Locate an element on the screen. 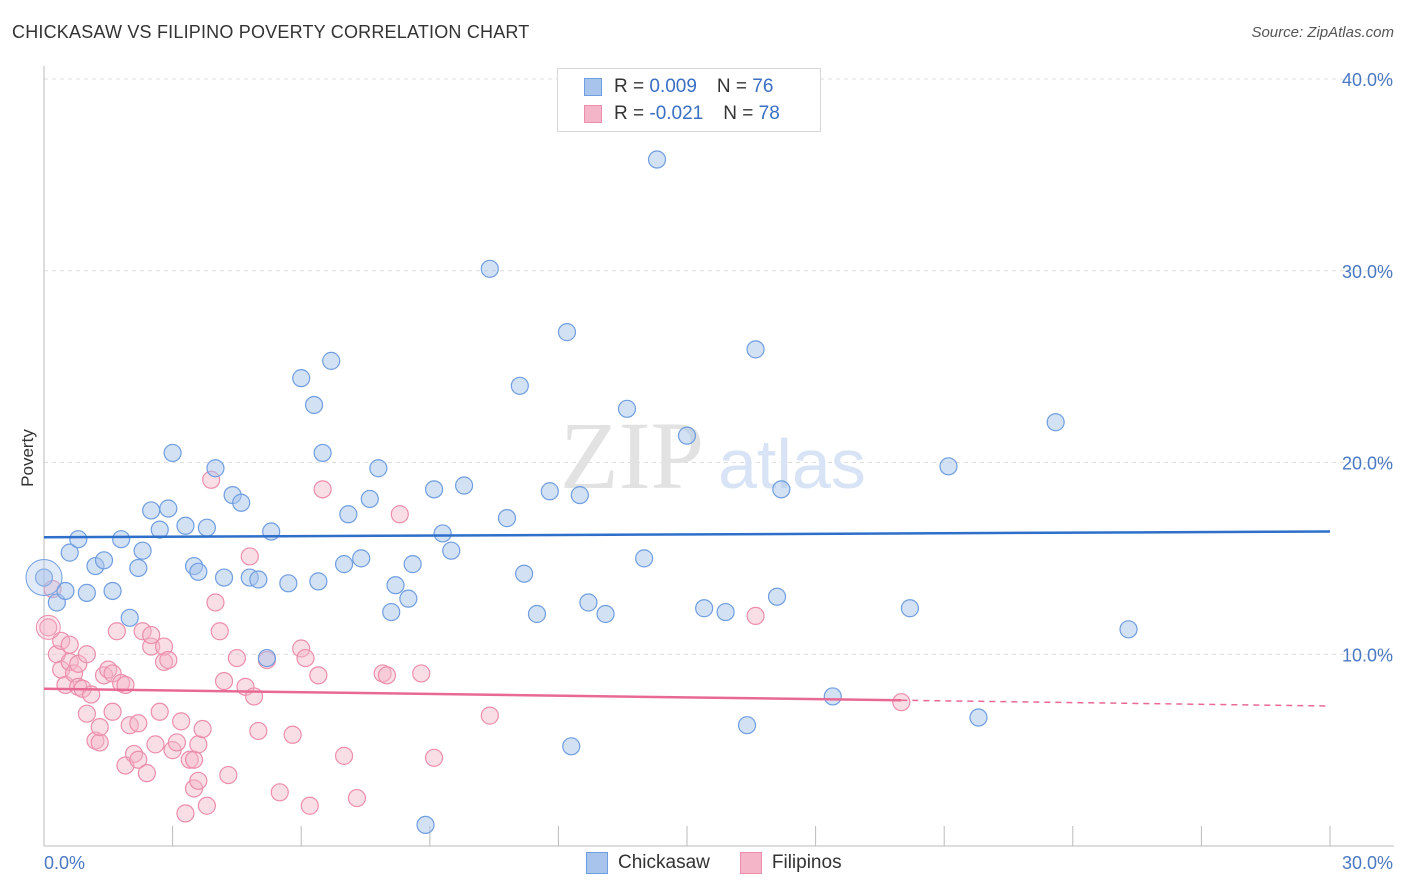  y-axis-label: Poverty is located at coordinates (27, 458).